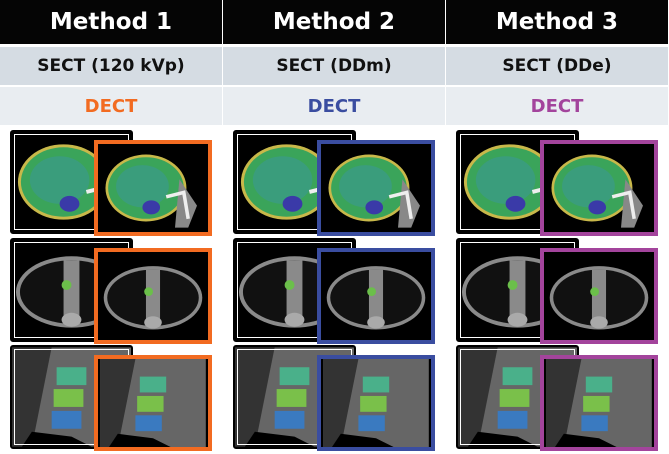 The width and height of the screenshot is (669, 454). What do you see at coordinates (334, 22) in the screenshot?
I see `method-title: Method 2` at bounding box center [334, 22].